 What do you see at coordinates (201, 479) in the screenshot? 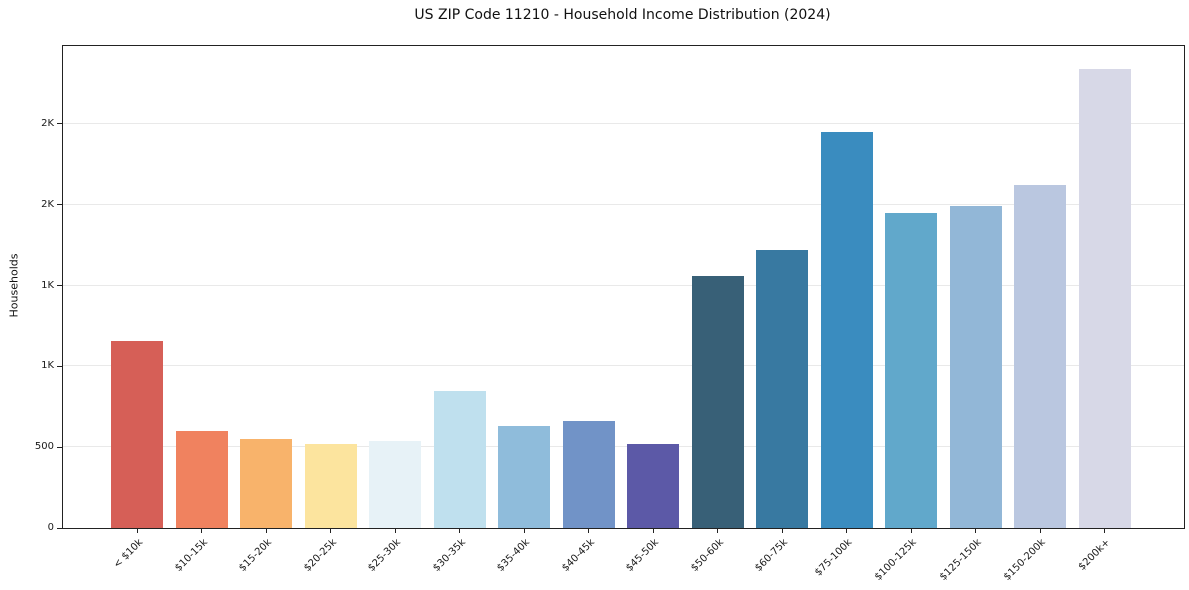
I see `bar-$10-15k` at bounding box center [201, 479].